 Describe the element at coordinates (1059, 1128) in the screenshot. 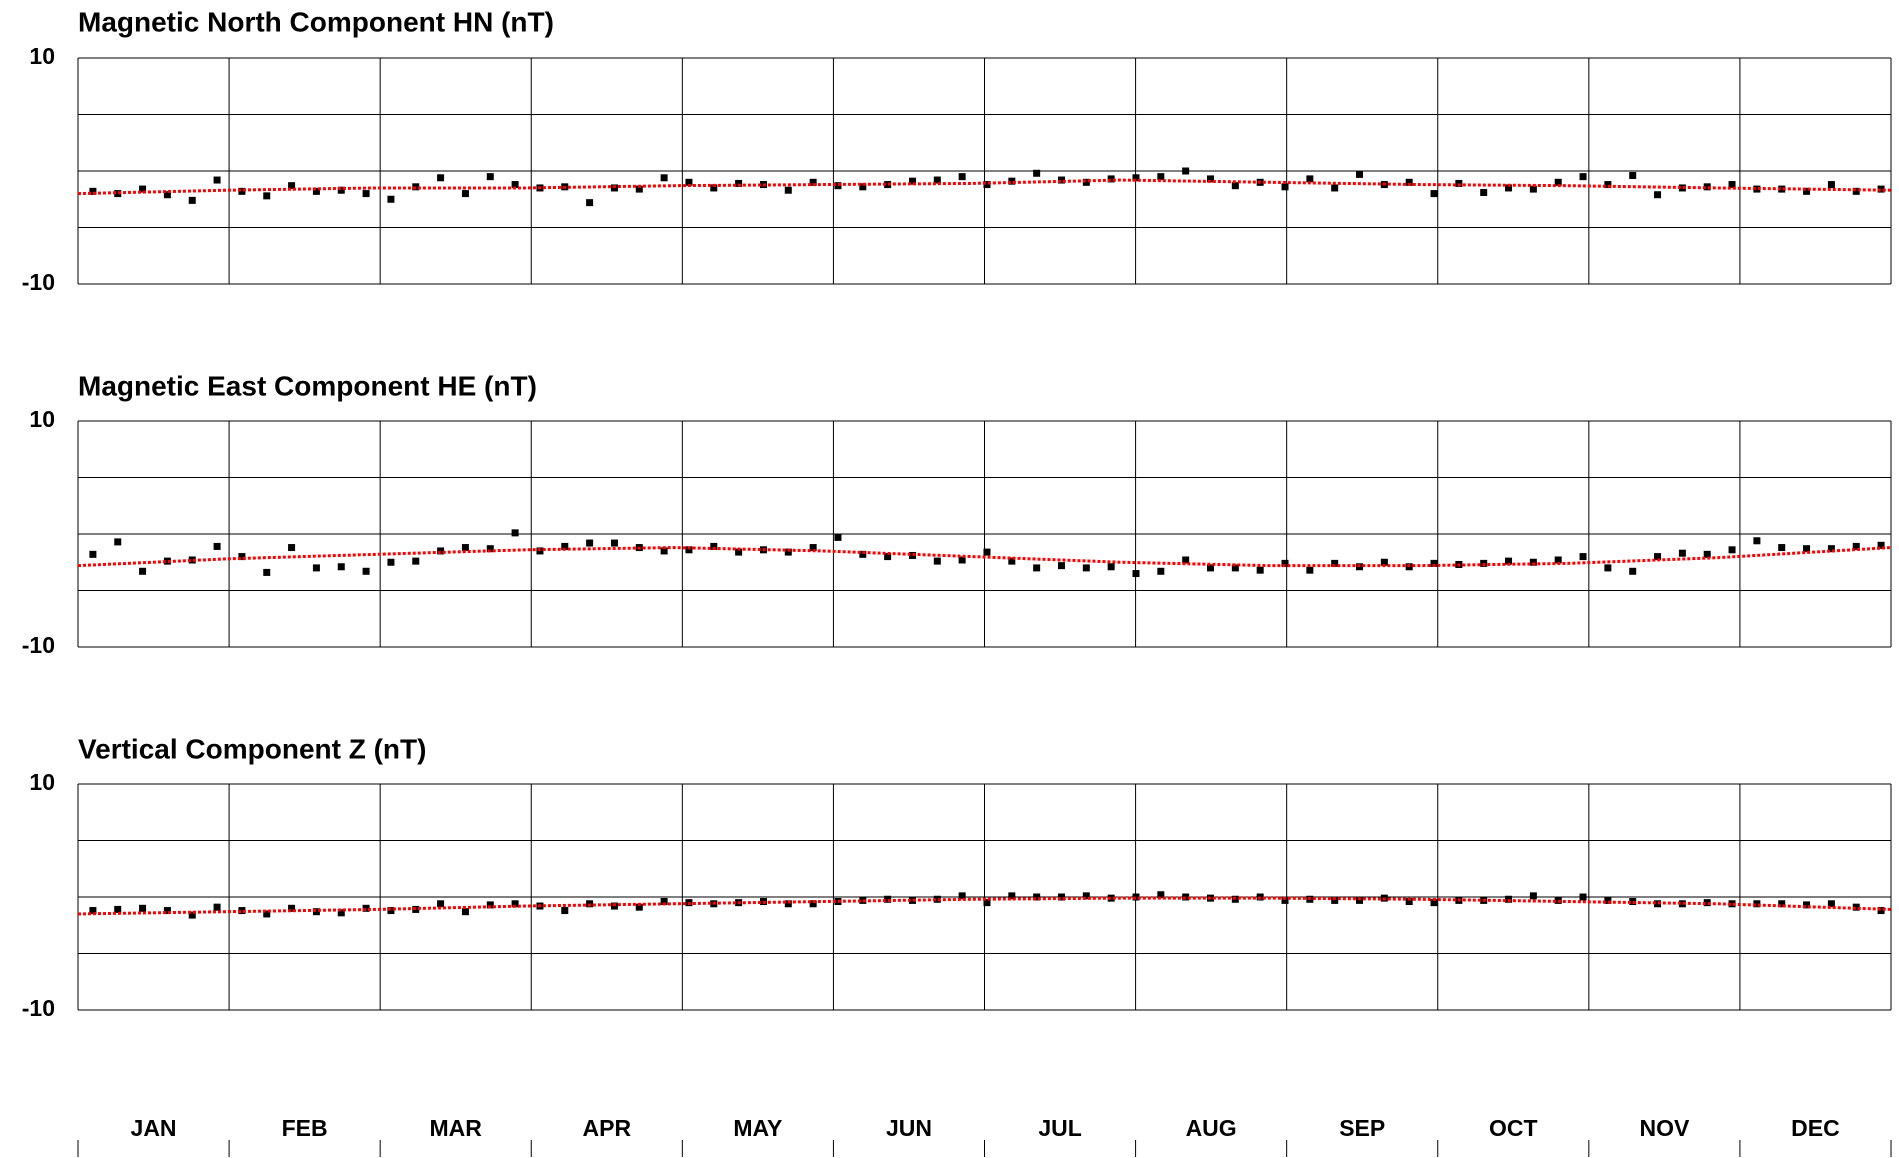

I see `x-tick-label: JUL` at that location.